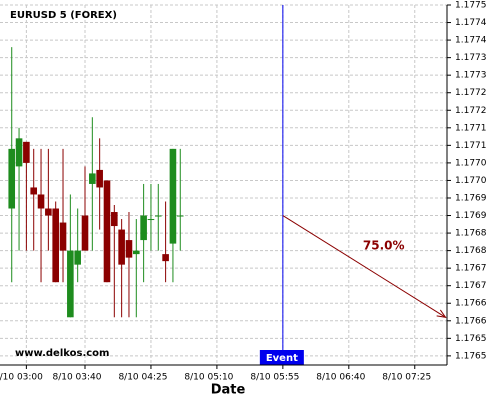 The height and width of the screenshot is (400, 500). What do you see at coordinates (340, 378) in the screenshot?
I see `x-tick-label: 8/10 06:40` at bounding box center [340, 378].